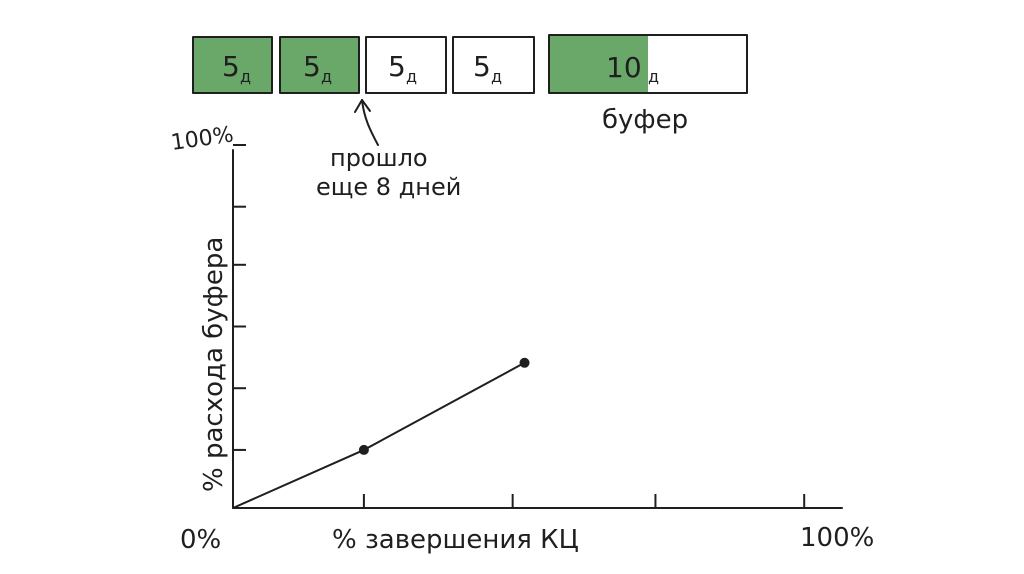 The image size is (1024, 574). I want to click on buffer-frame, so click(648, 64).